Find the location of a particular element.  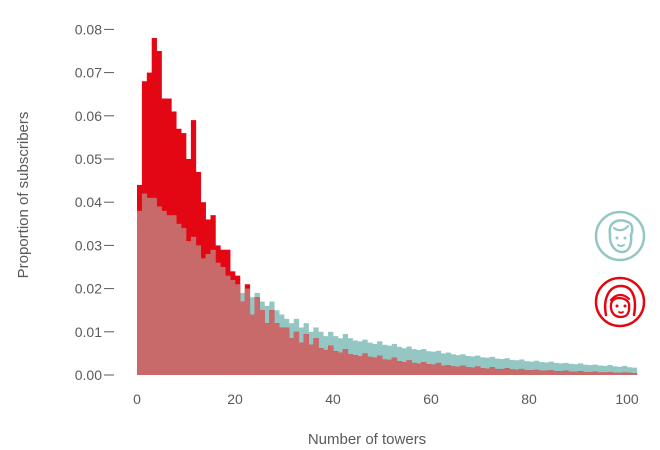

x-axis-label: Number of towers is located at coordinates (367, 439).